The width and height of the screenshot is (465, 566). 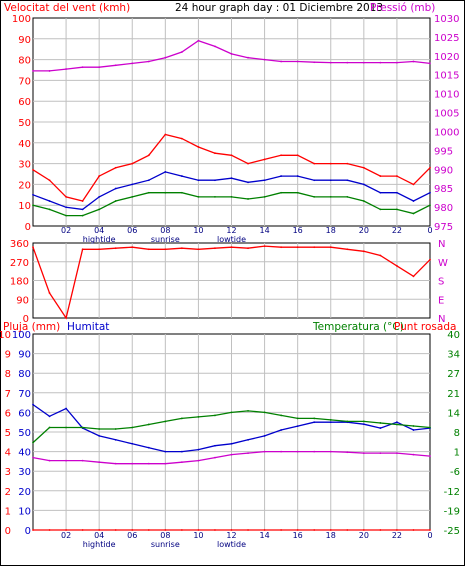 What do you see at coordinates (19, 282) in the screenshot?
I see `direction-tick-label: 180` at bounding box center [19, 282].